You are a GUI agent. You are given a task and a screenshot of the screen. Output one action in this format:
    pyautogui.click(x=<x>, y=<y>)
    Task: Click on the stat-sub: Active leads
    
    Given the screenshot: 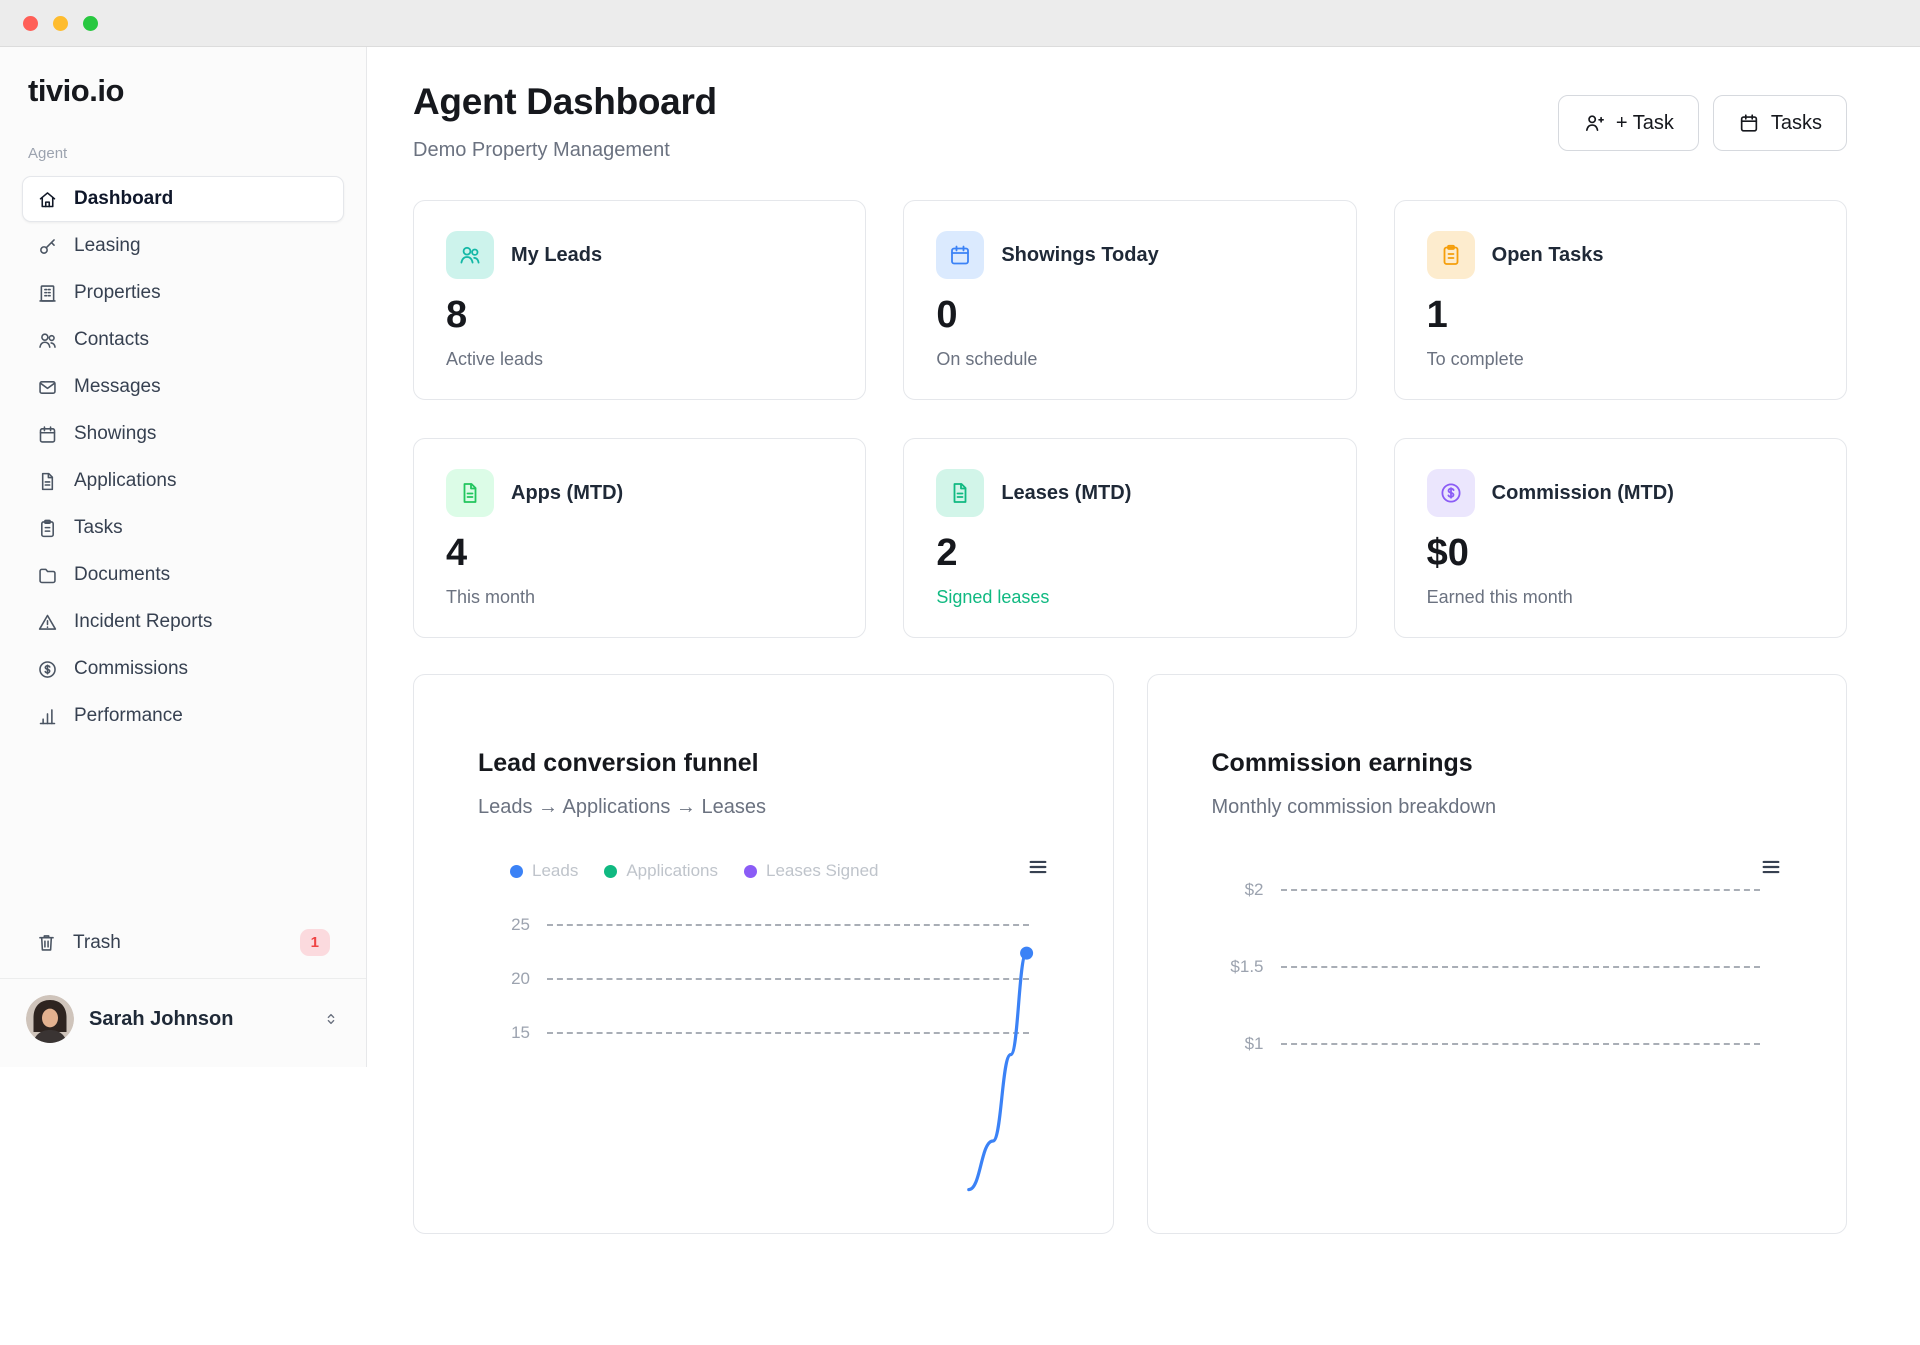 What is the action you would take?
    pyautogui.click(x=495, y=359)
    